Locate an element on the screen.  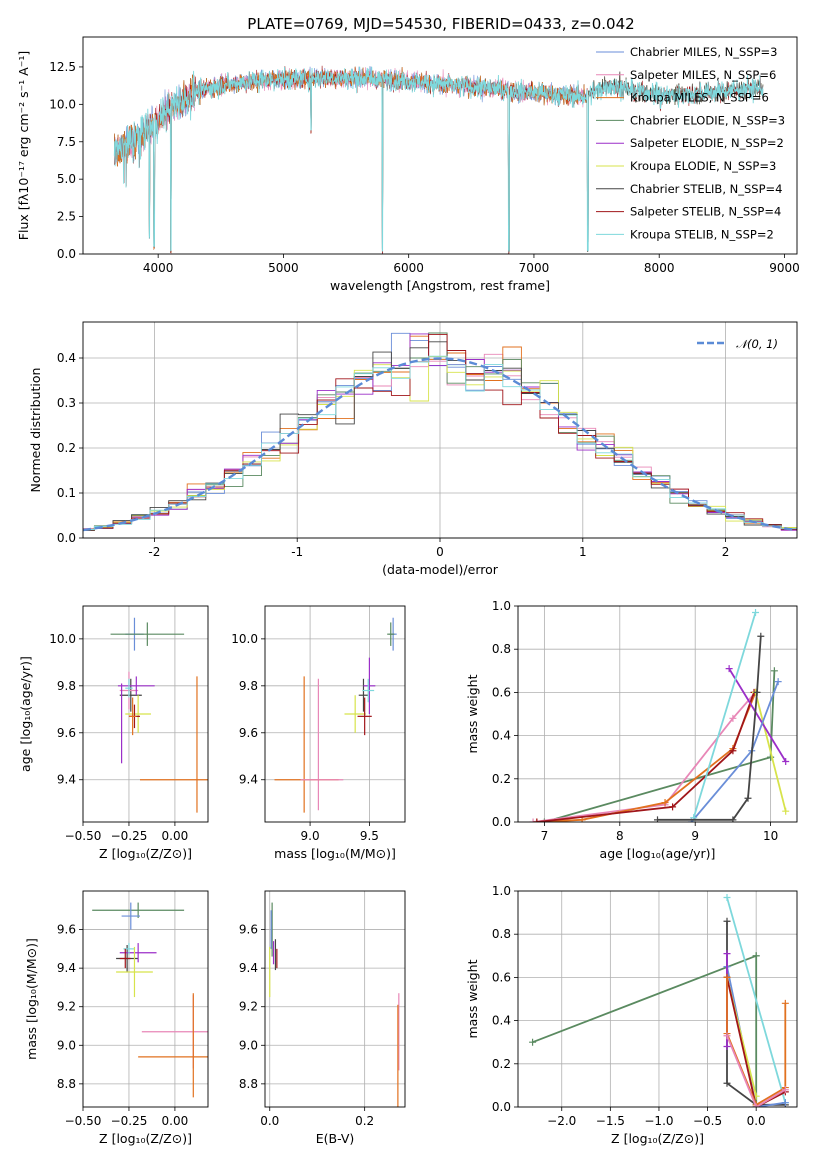
y-tick-label: 0.3 is located at coordinates (66, 403).